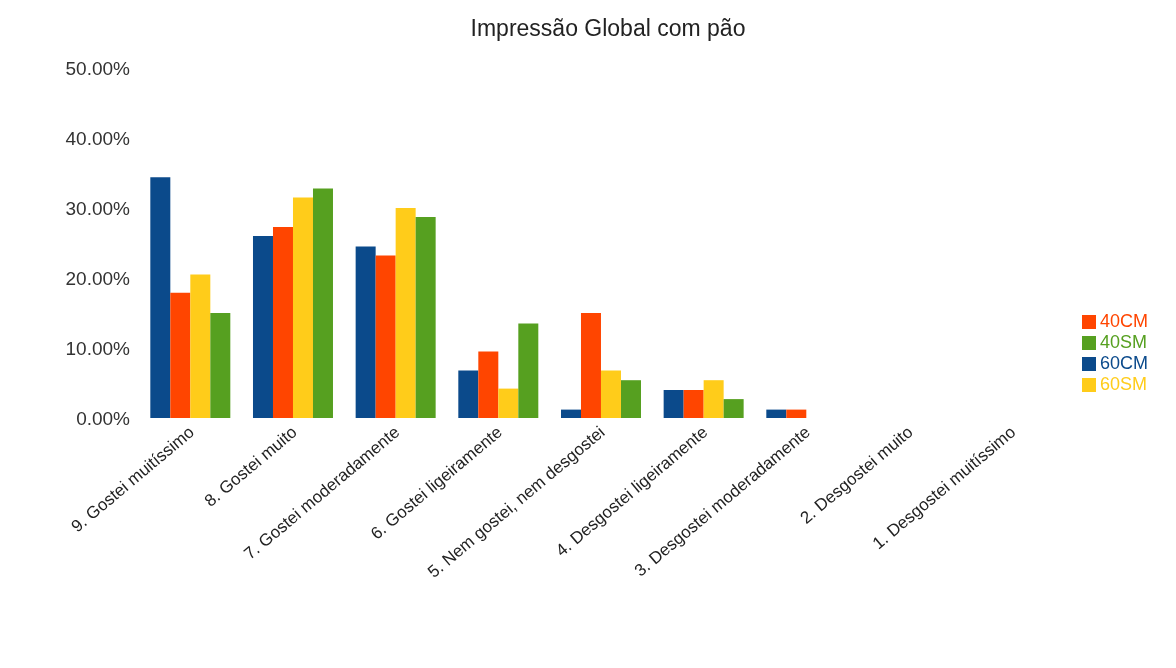  I want to click on y-tick-label: 40.00%, so click(98, 138).